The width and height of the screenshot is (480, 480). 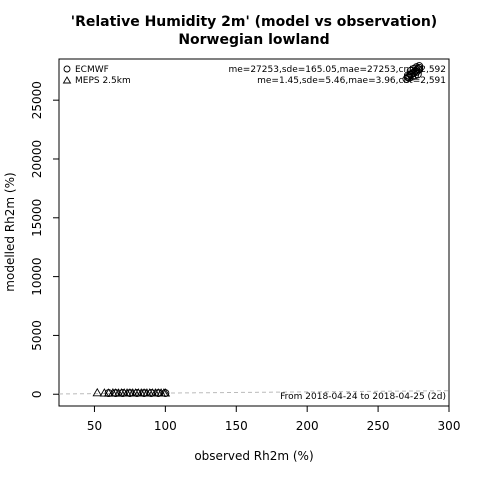 What do you see at coordinates (67, 69) in the screenshot?
I see `legend-ecmwf-marker` at bounding box center [67, 69].